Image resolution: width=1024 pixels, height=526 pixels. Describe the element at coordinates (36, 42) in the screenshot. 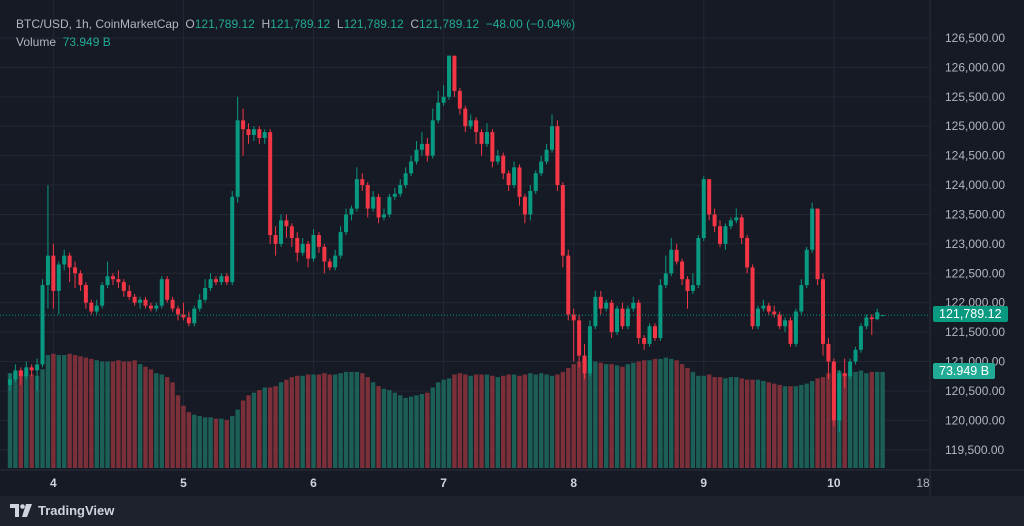

I see `volume-label: Volume` at that location.